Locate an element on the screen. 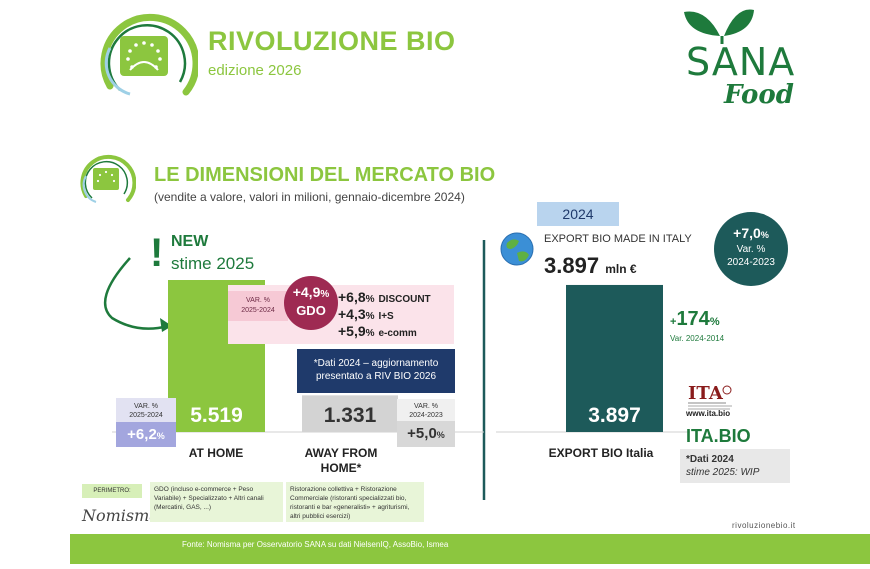 The image size is (870, 569). category-label-at-home: AT HOME is located at coordinates (216, 453).